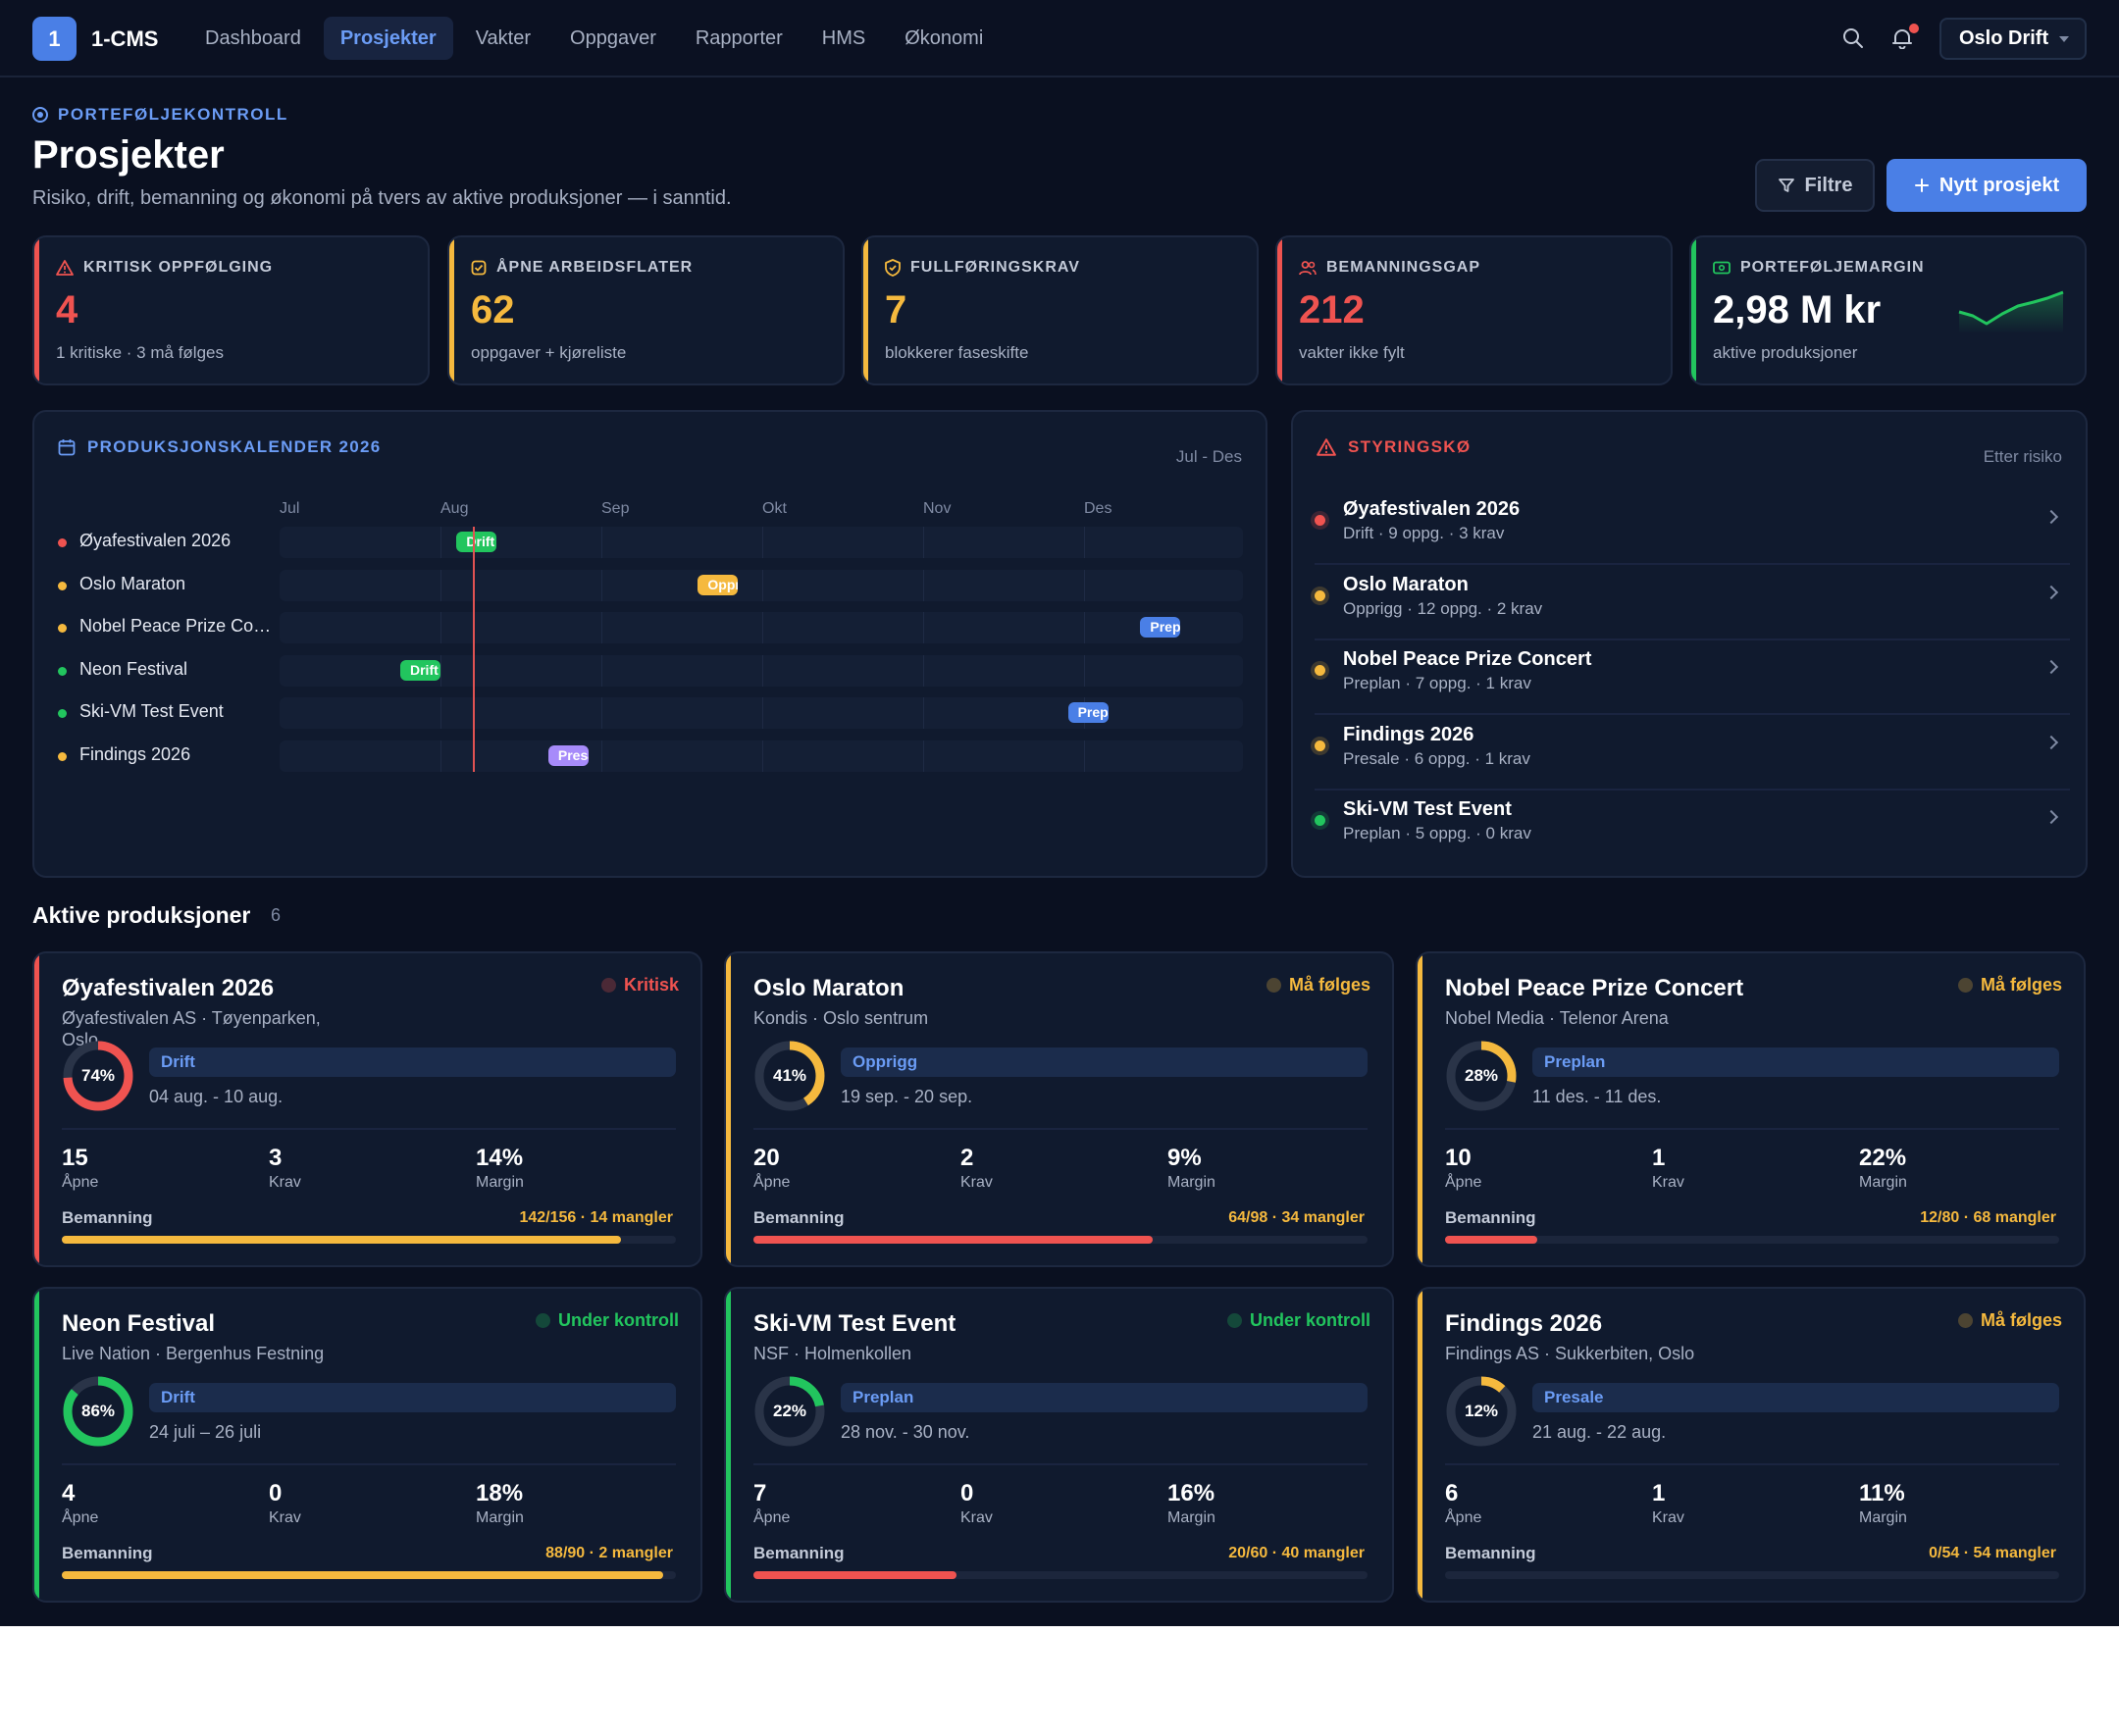  Describe the element at coordinates (133, 669) in the screenshot. I see `gantt-row-name: Neon Festival` at that location.